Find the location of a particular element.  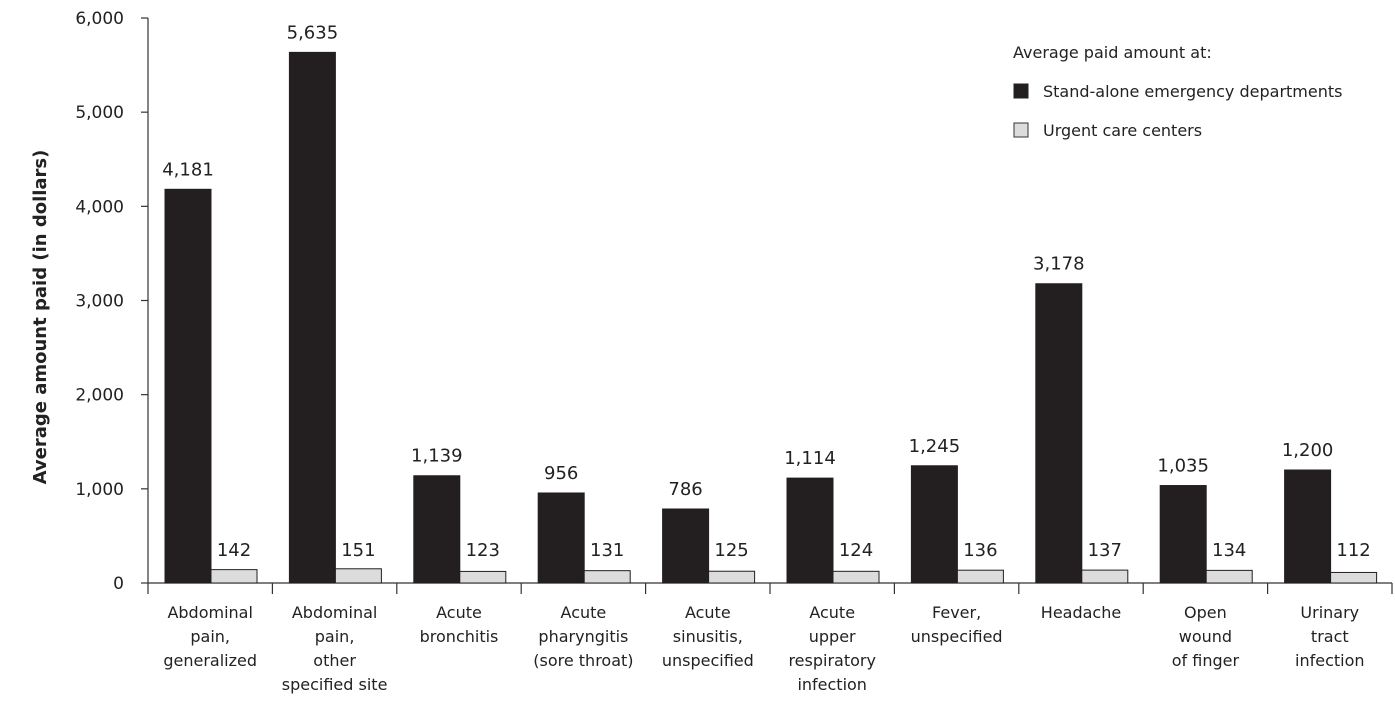

data-label-emergency: 5,635 is located at coordinates (313, 32).